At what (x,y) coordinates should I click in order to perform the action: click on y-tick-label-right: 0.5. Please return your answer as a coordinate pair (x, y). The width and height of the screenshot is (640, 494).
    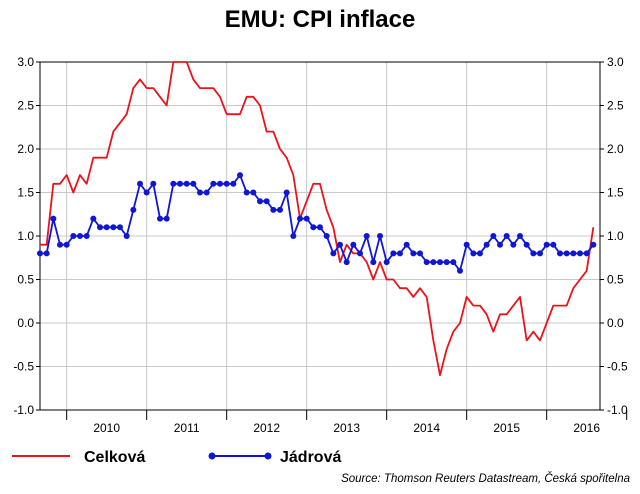
    Looking at the image, I should click on (615, 280).